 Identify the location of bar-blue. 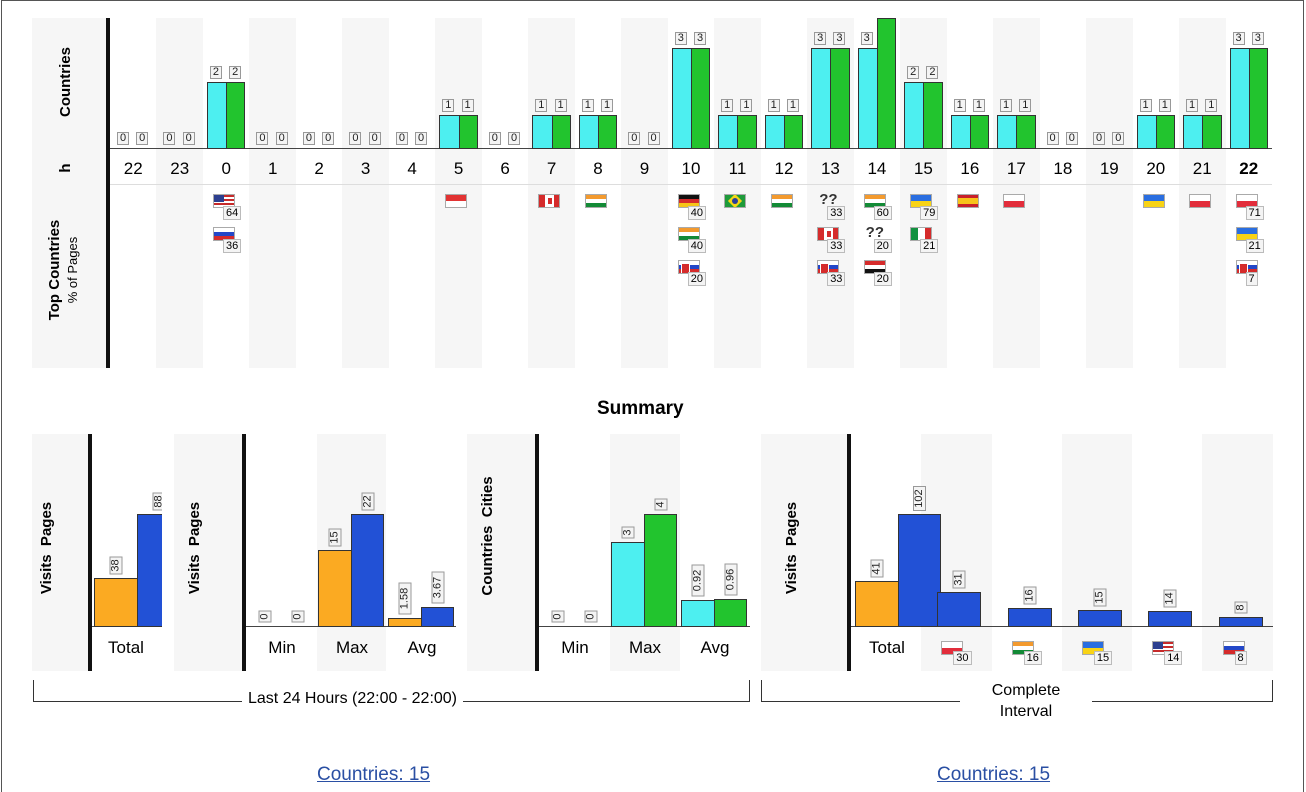
(437, 617).